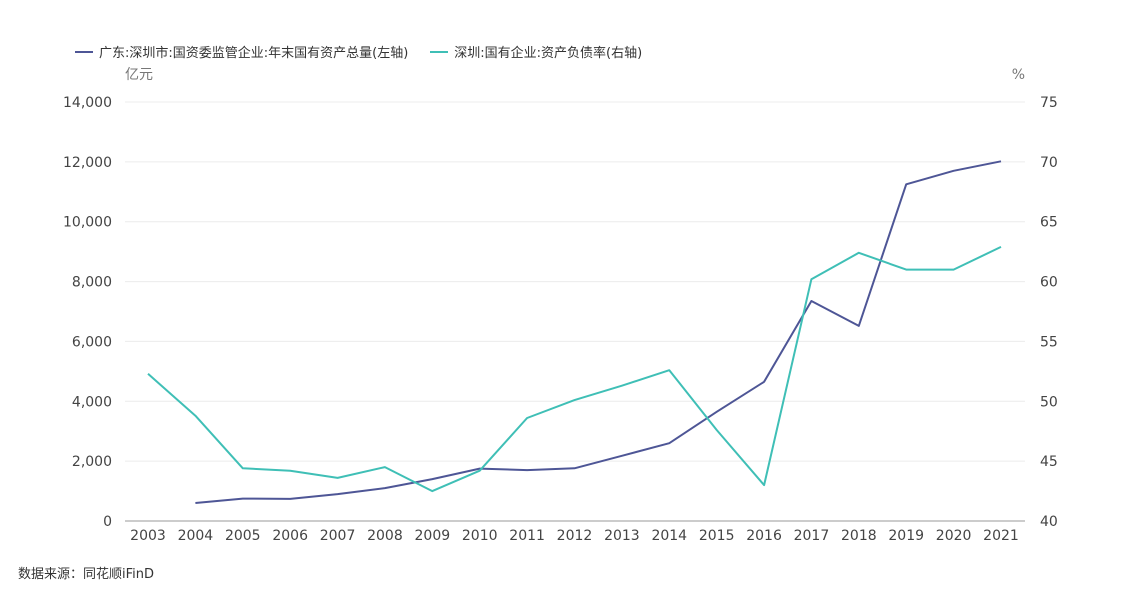 This screenshot has height=598, width=1121. Describe the element at coordinates (1049, 163) in the screenshot. I see `y-right-tick-label: 70` at that location.